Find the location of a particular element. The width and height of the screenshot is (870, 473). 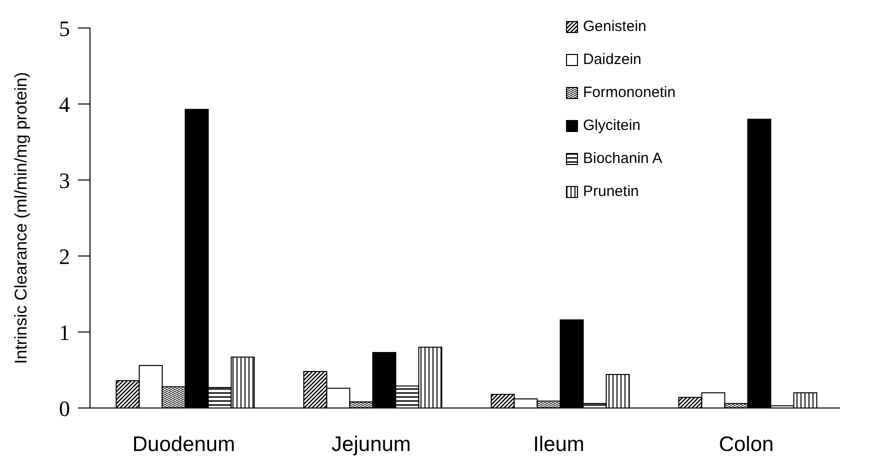

legend-label: Daidzein is located at coordinates (612, 60).